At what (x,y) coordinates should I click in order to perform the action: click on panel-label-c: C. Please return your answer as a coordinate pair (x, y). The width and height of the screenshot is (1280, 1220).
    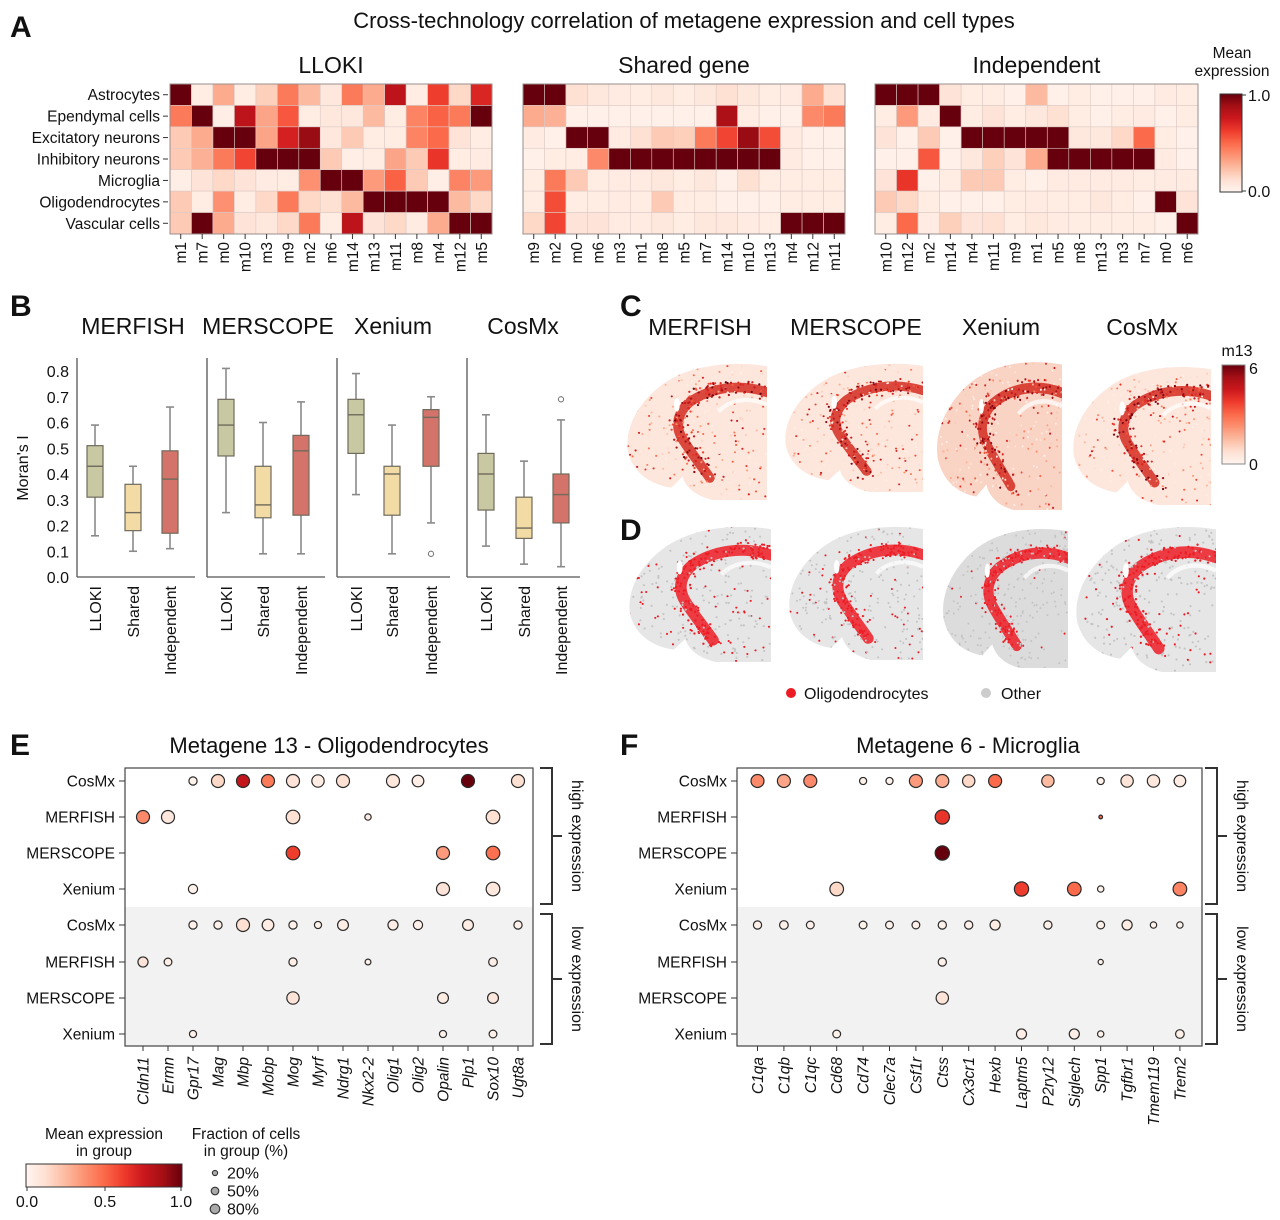
    Looking at the image, I should click on (631, 306).